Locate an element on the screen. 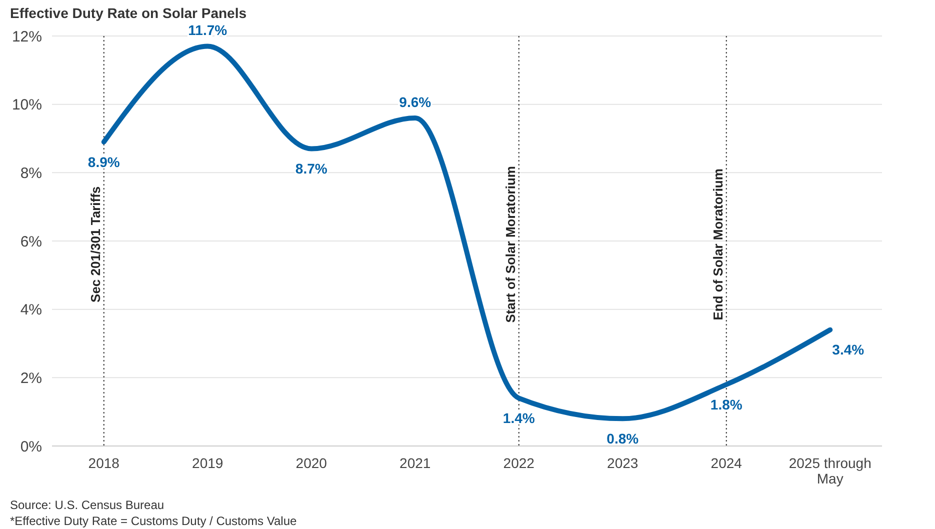 This screenshot has height=529, width=935. ref-line-label: Start of Solar Moratorium is located at coordinates (510, 244).